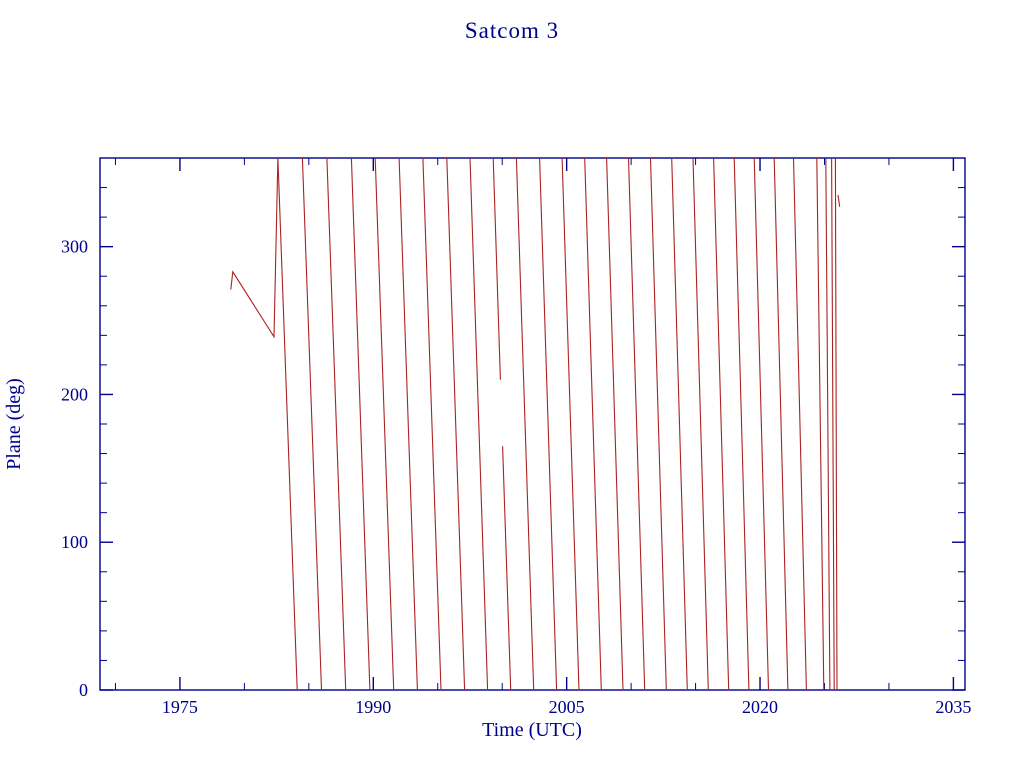 This screenshot has height=768, width=1024. I want to click on y-tick-label: 300, so click(74, 247).